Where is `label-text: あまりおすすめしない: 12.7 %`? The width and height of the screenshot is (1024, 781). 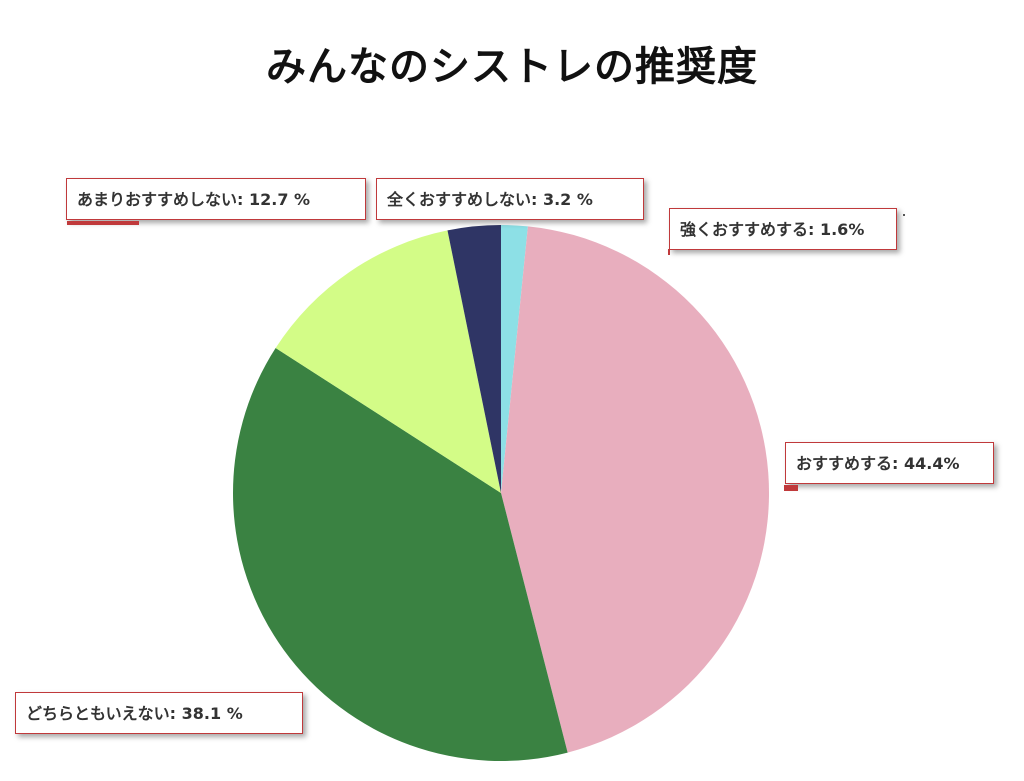
label-text: あまりおすすめしない: 12.7 % is located at coordinates (194, 199).